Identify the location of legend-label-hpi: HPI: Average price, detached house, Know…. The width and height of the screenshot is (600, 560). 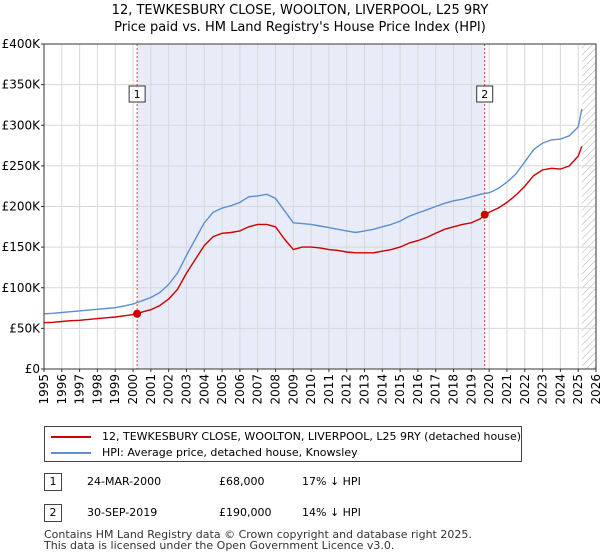
(230, 452).